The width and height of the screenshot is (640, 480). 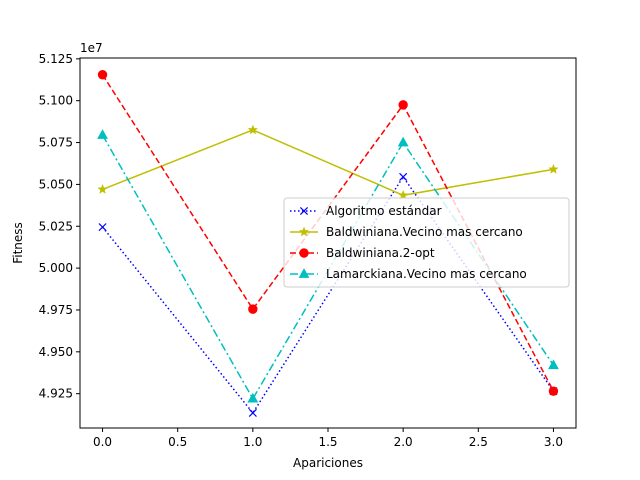 I want to click on series-line, so click(x=328, y=163).